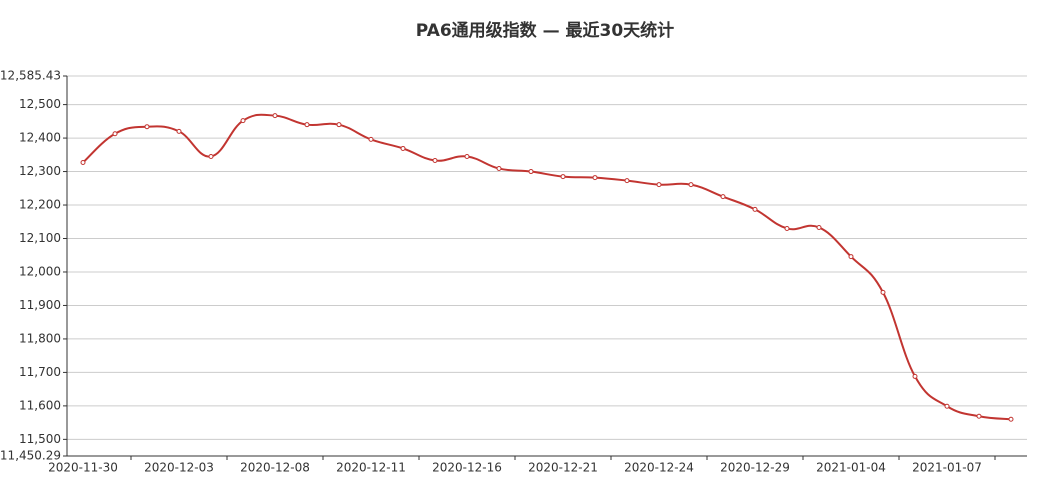 This screenshot has height=489, width=1037. What do you see at coordinates (40, 138) in the screenshot?
I see `y-tick-label: 12,400` at bounding box center [40, 138].